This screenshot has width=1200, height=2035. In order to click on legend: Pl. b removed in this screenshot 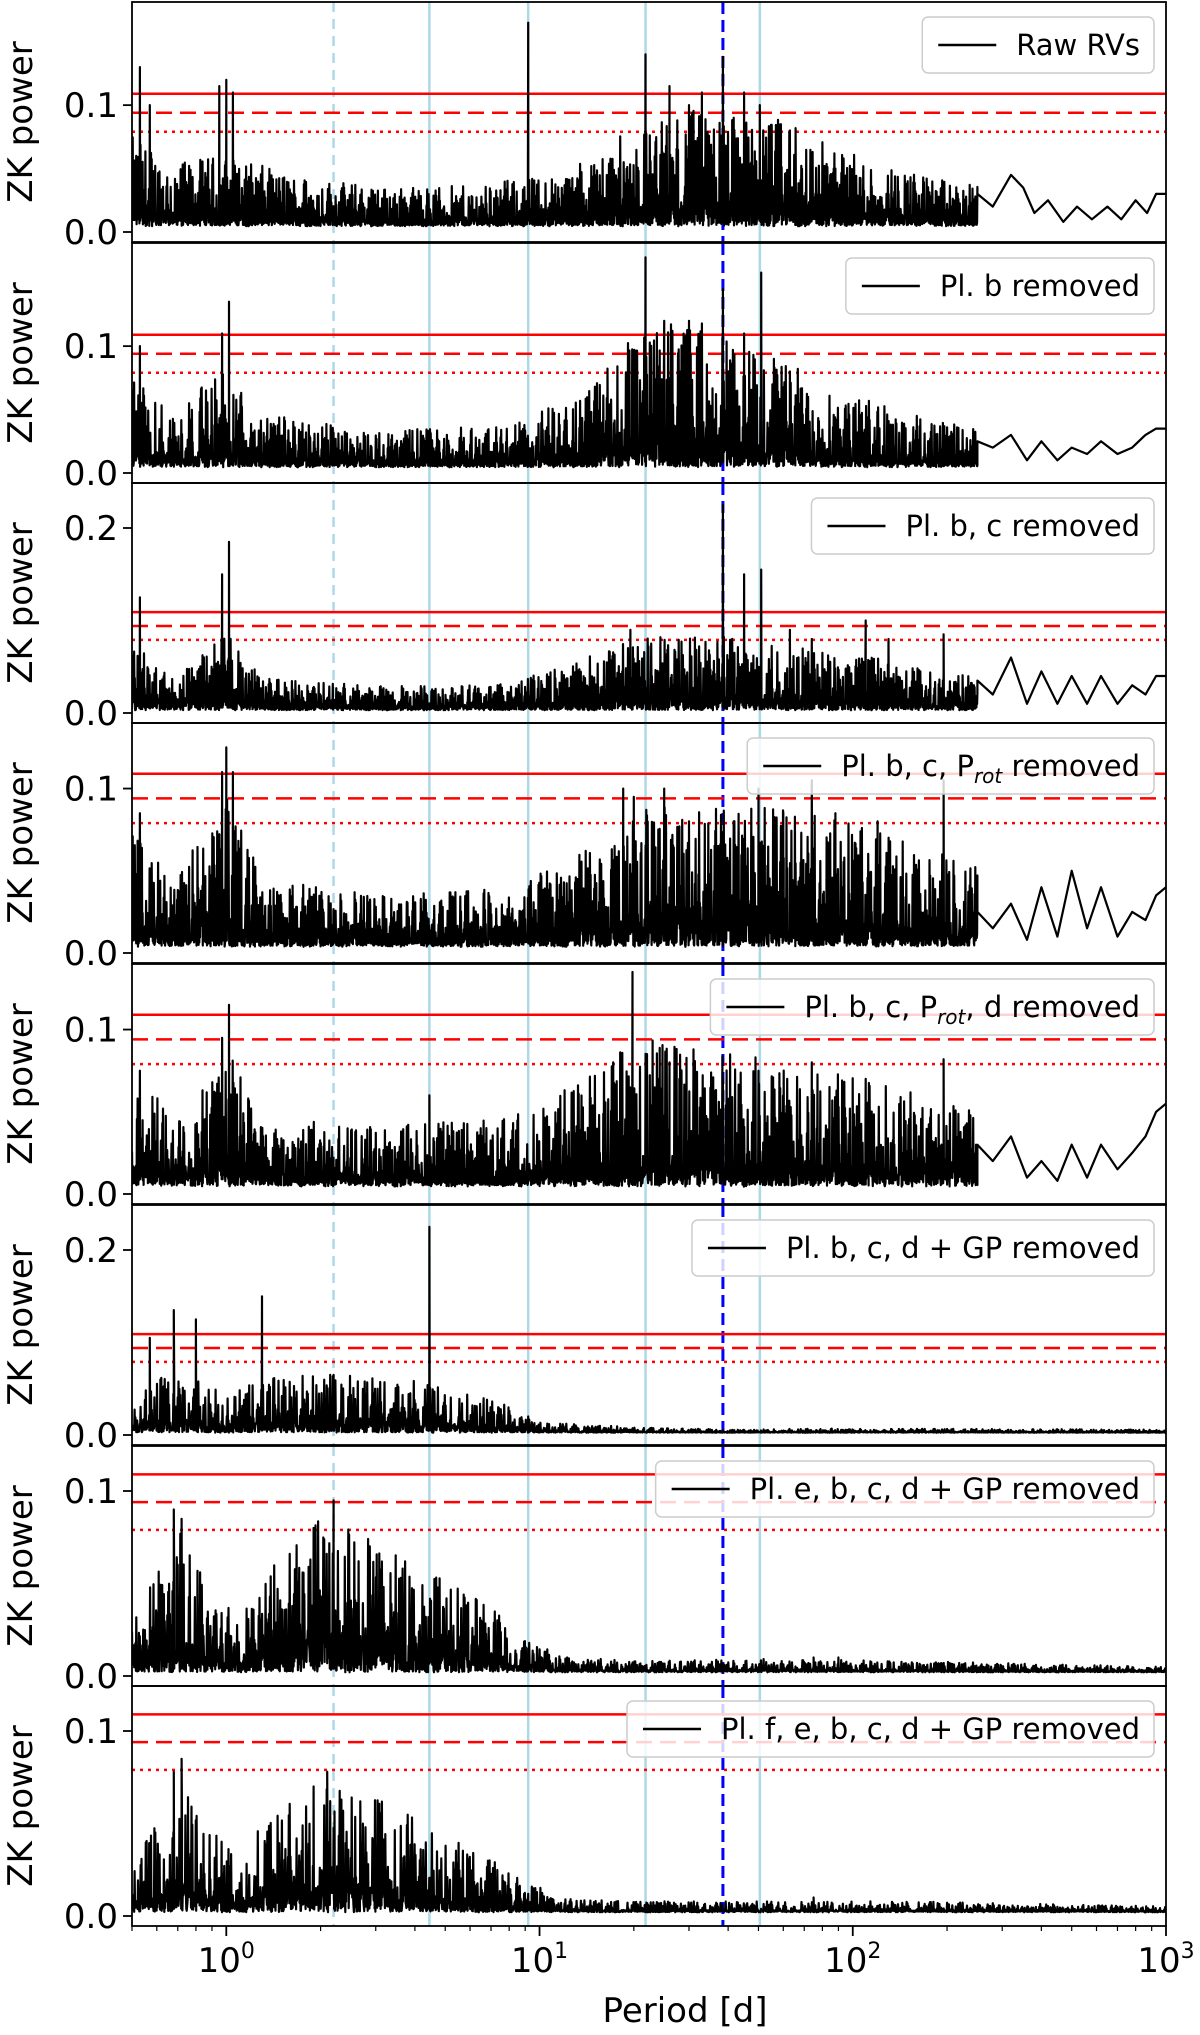, I will do `click(1000, 286)`.